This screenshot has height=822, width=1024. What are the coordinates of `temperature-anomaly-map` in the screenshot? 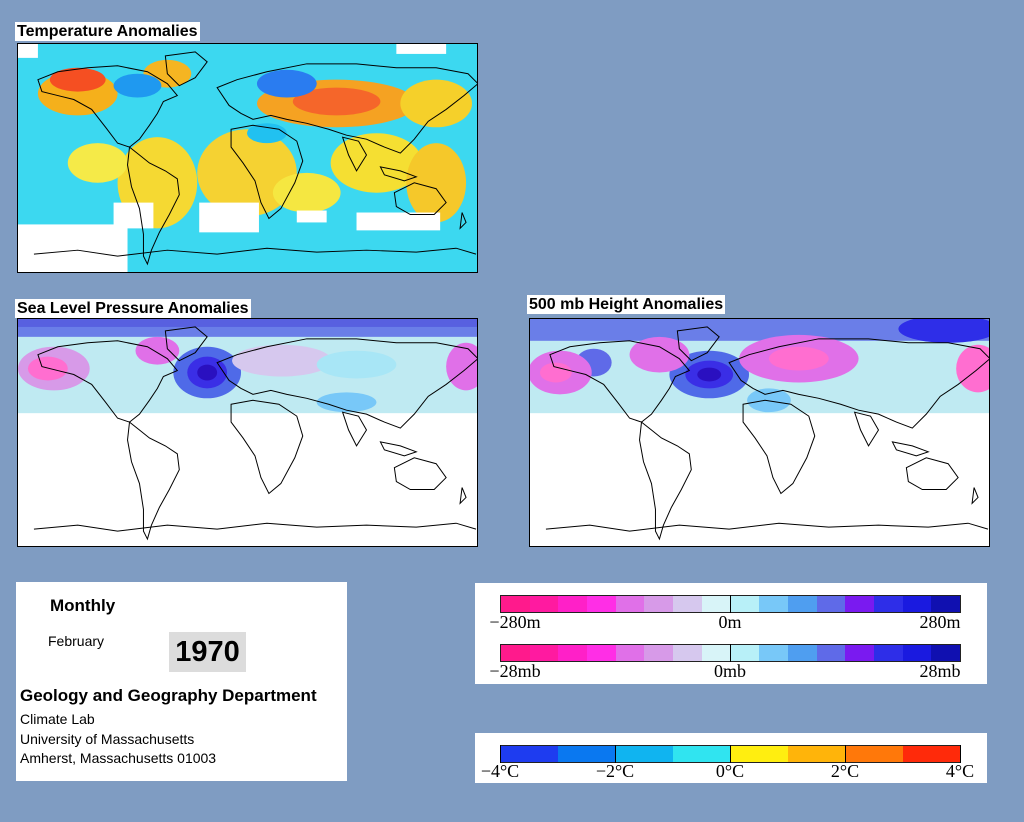 It's located at (247, 158).